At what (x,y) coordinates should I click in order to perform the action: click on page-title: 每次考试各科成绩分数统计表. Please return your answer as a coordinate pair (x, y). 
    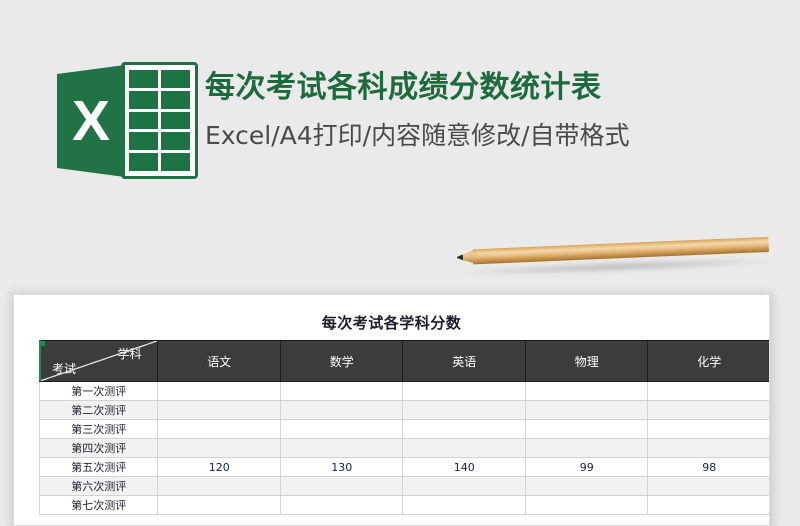
    Looking at the image, I should click on (403, 87).